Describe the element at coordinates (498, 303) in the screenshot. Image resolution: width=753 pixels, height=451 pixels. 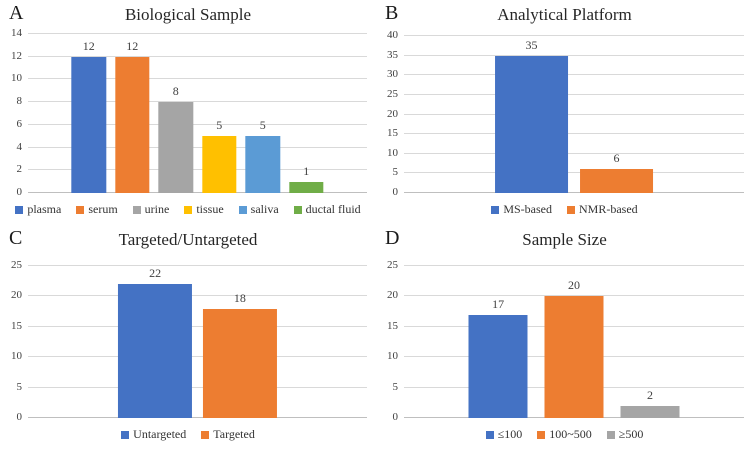
I see `bar-value-label: 17` at that location.